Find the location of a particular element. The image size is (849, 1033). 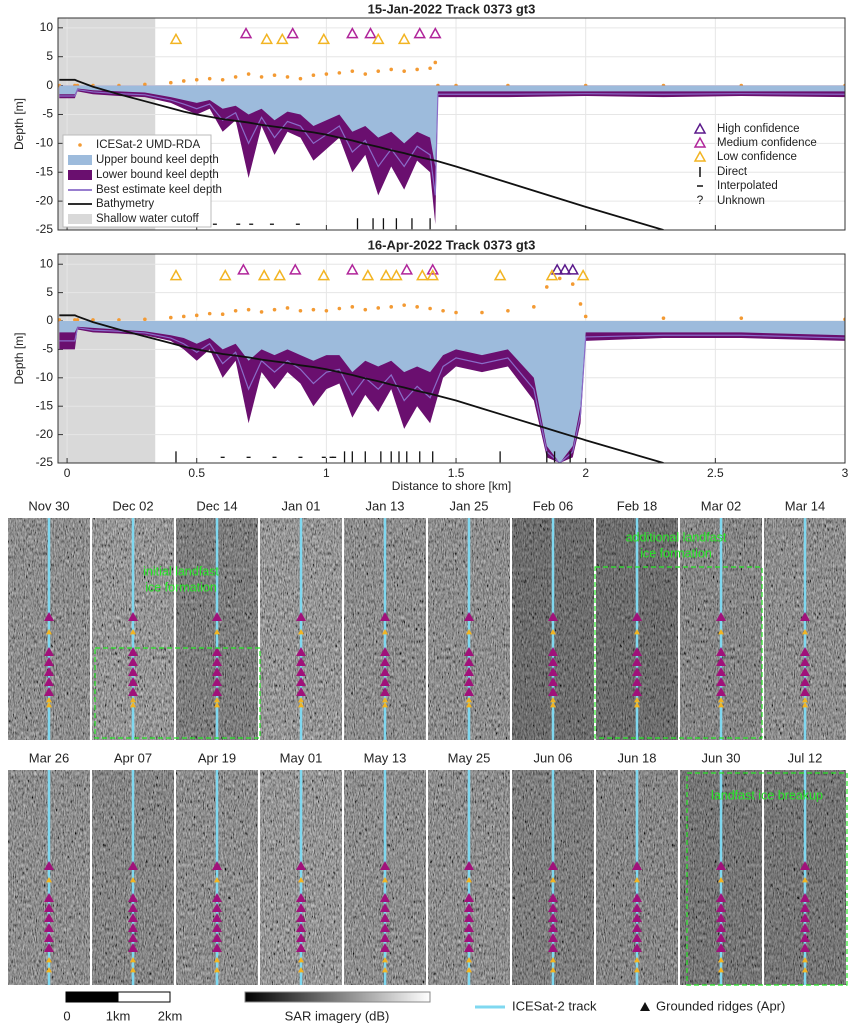

annotation: ice formation is located at coordinates (181, 587).